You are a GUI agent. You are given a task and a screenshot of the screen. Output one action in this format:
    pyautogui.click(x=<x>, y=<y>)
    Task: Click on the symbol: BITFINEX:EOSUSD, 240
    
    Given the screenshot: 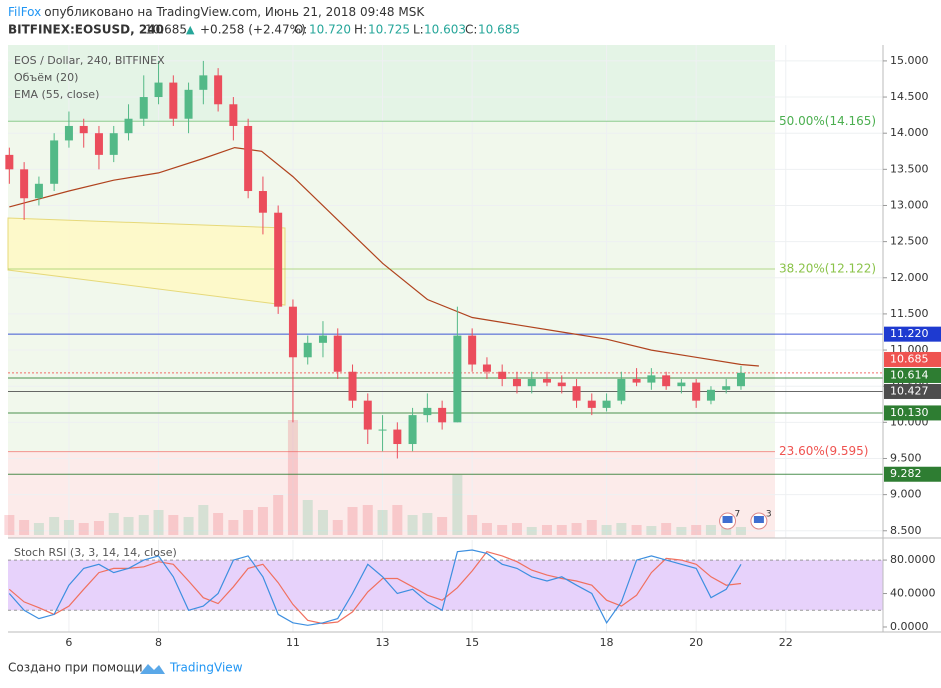 What is the action you would take?
    pyautogui.click(x=86, y=30)
    